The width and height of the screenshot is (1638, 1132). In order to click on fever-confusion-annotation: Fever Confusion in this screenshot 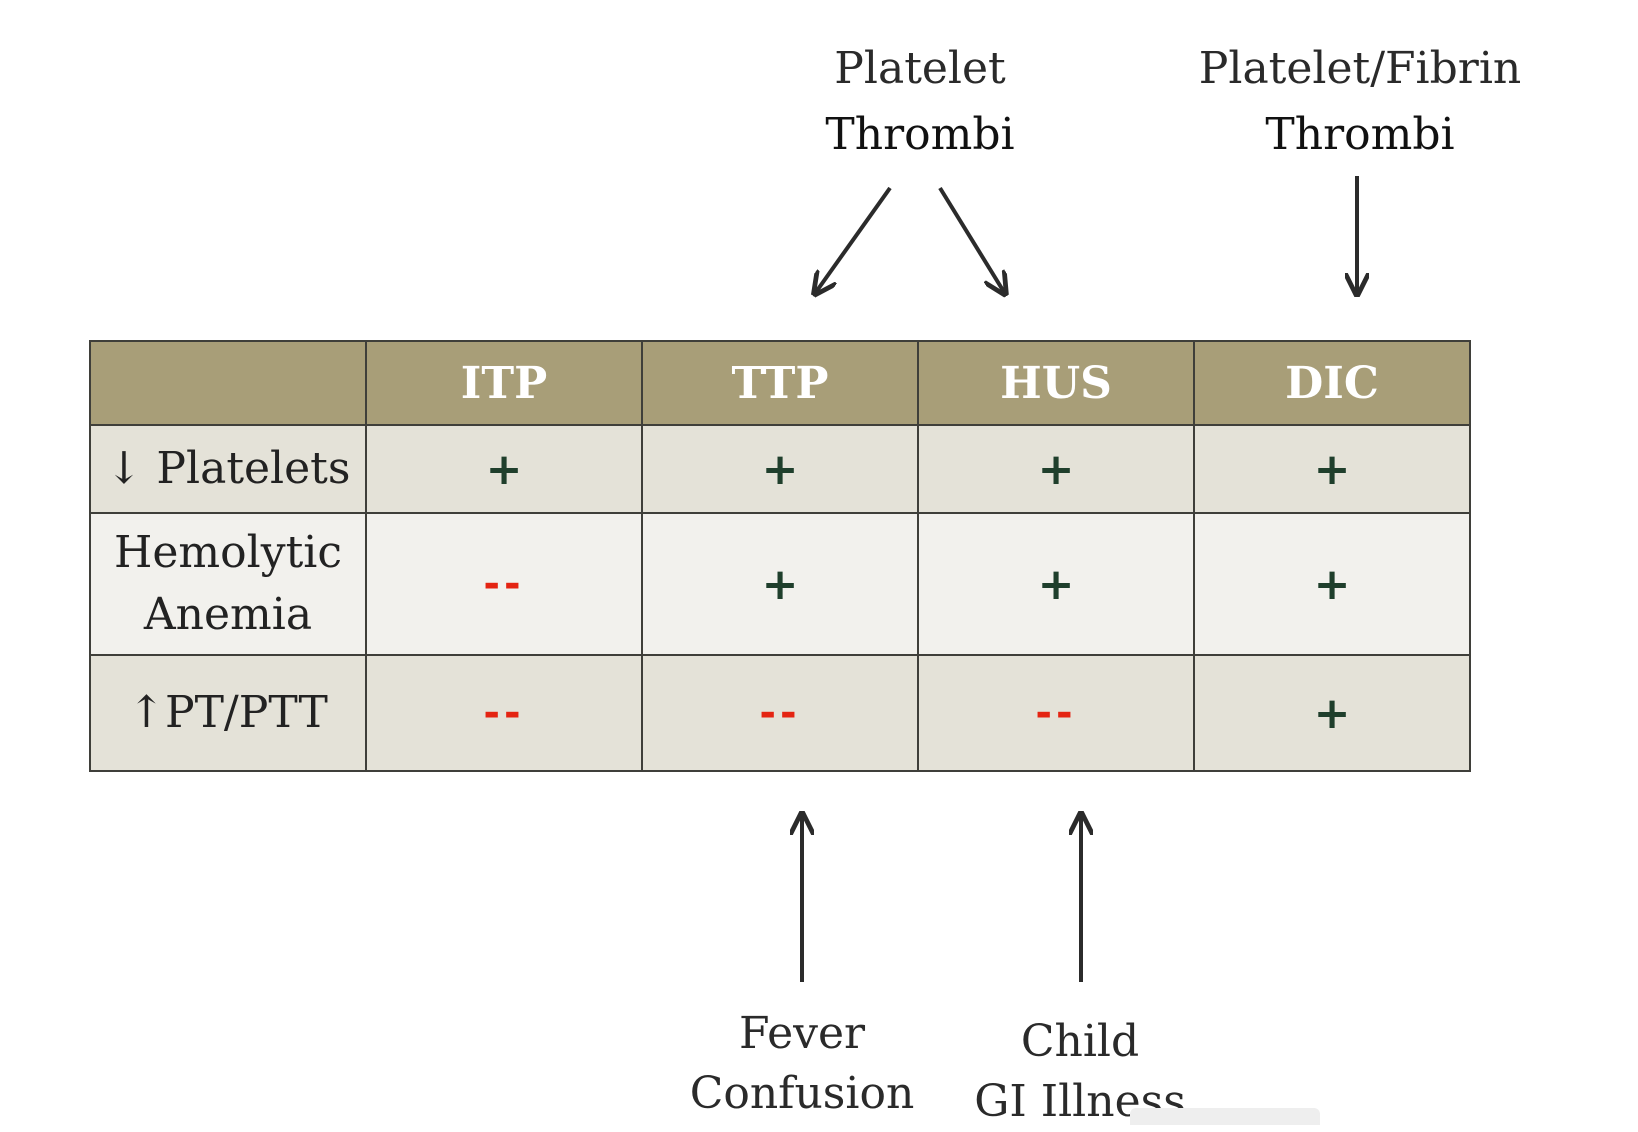, I will do `click(802, 1064)`.